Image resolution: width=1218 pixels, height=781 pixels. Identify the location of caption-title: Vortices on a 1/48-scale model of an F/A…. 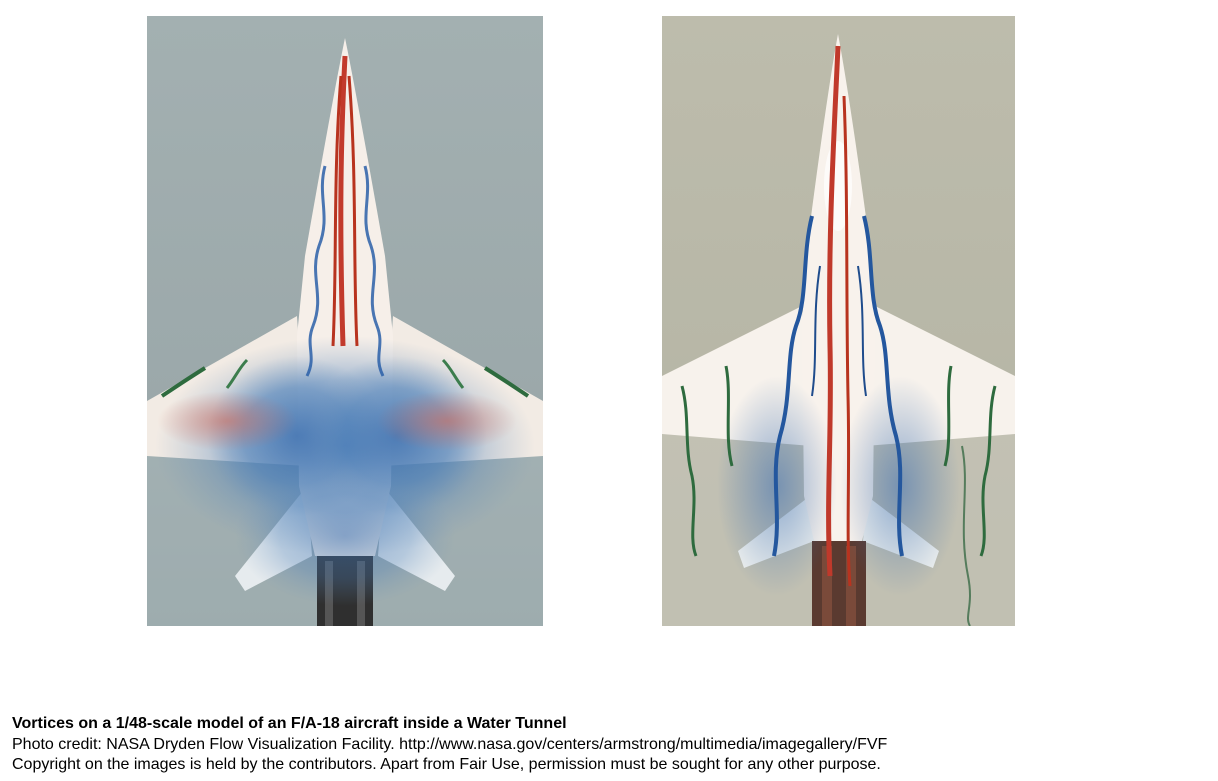
(289, 723).